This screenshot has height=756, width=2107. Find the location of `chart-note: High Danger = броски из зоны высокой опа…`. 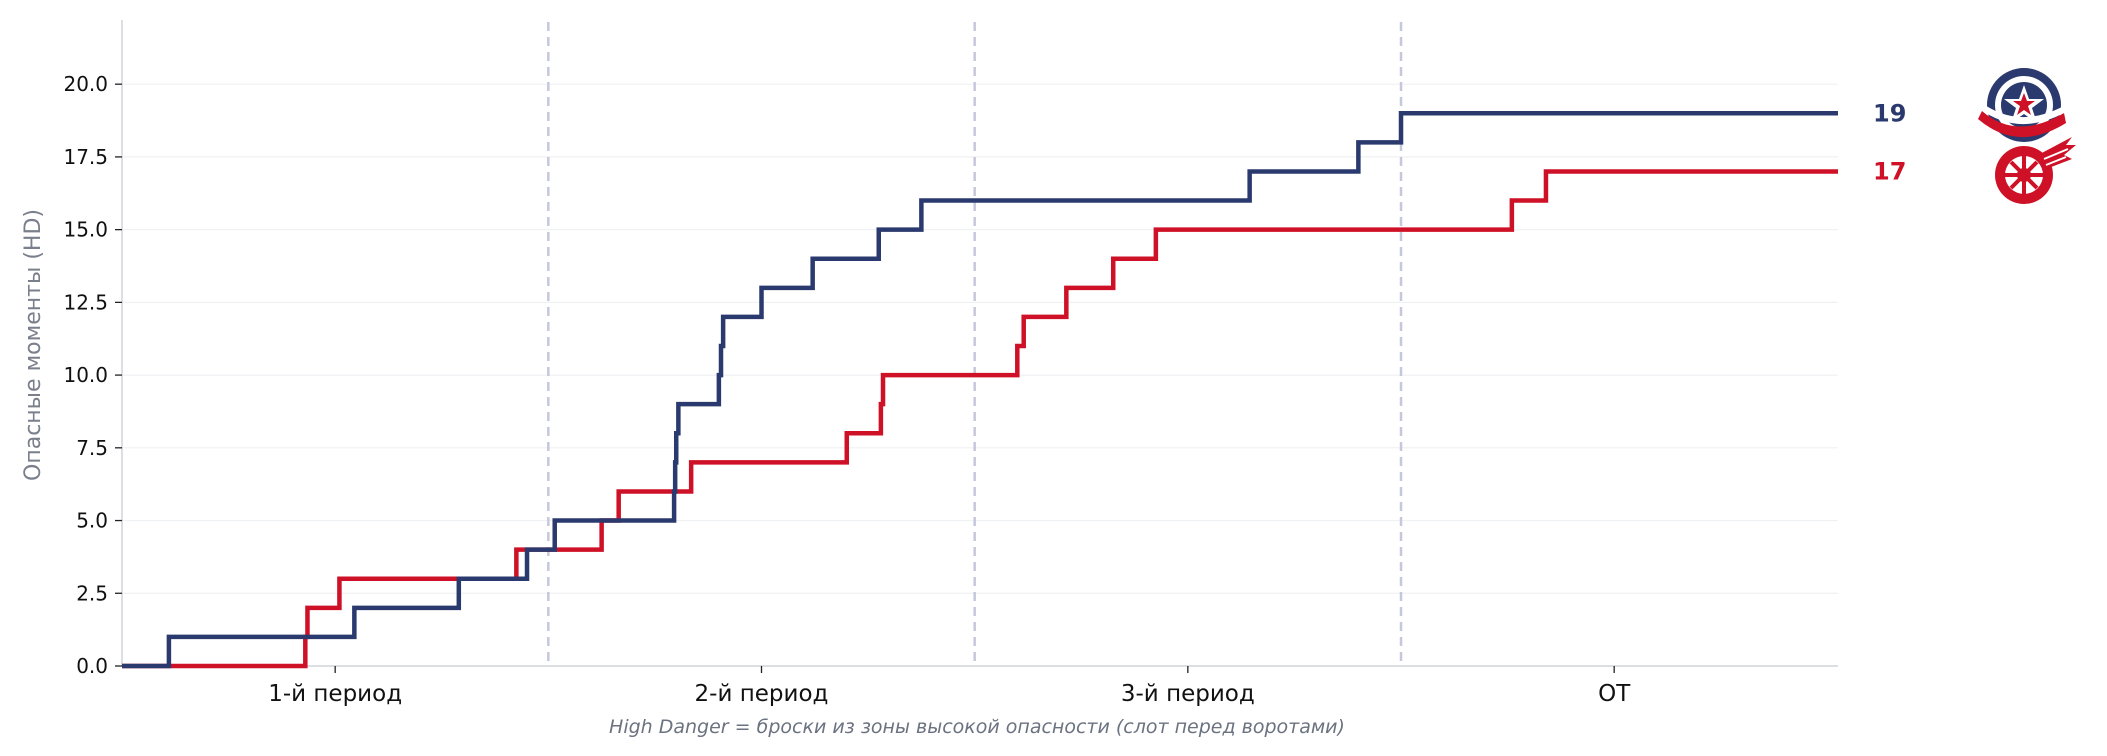

chart-note: High Danger = броски из зоны высокой опа… is located at coordinates (977, 727).